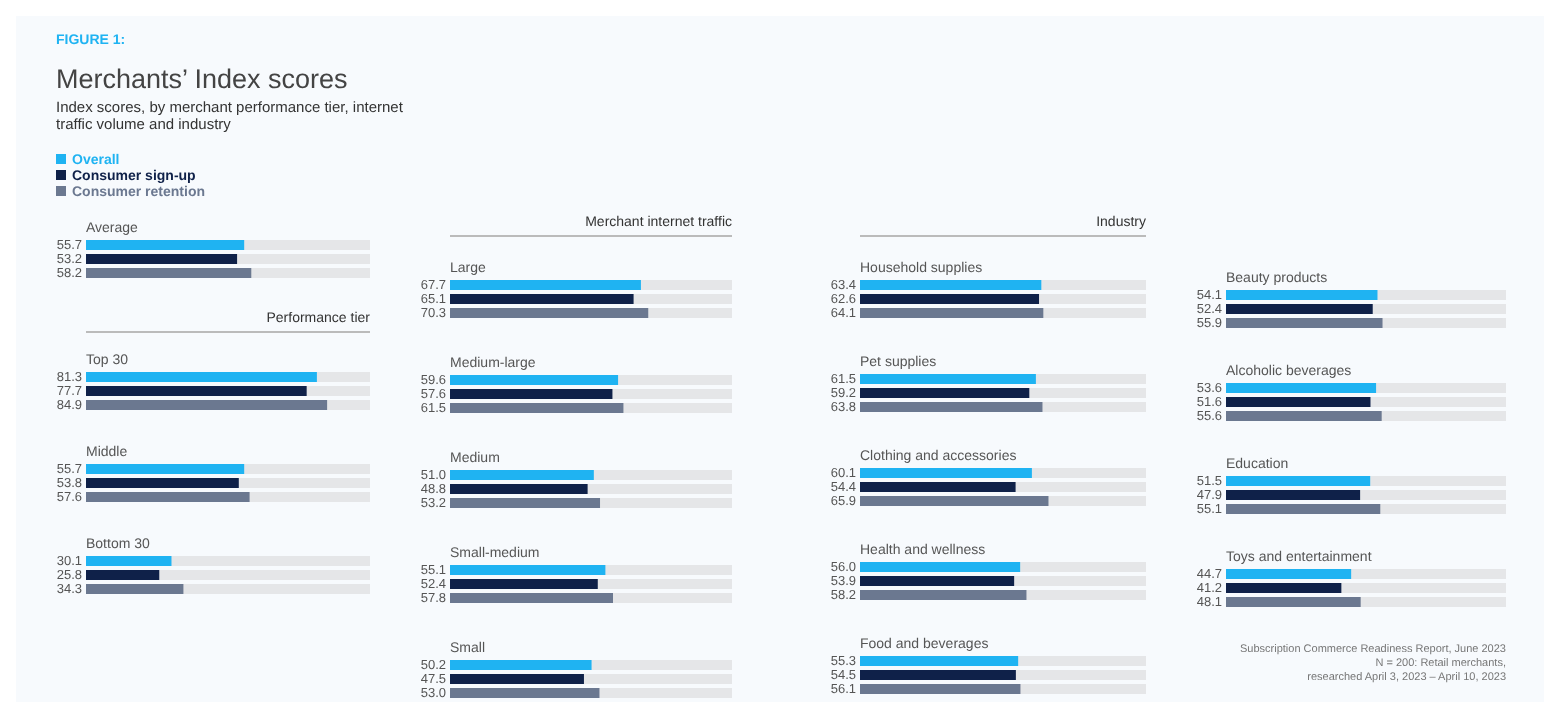 Image resolution: width=1560 pixels, height=718 pixels. Describe the element at coordinates (202, 79) in the screenshot. I see `chart-title: Merchants’ Index scores` at that location.